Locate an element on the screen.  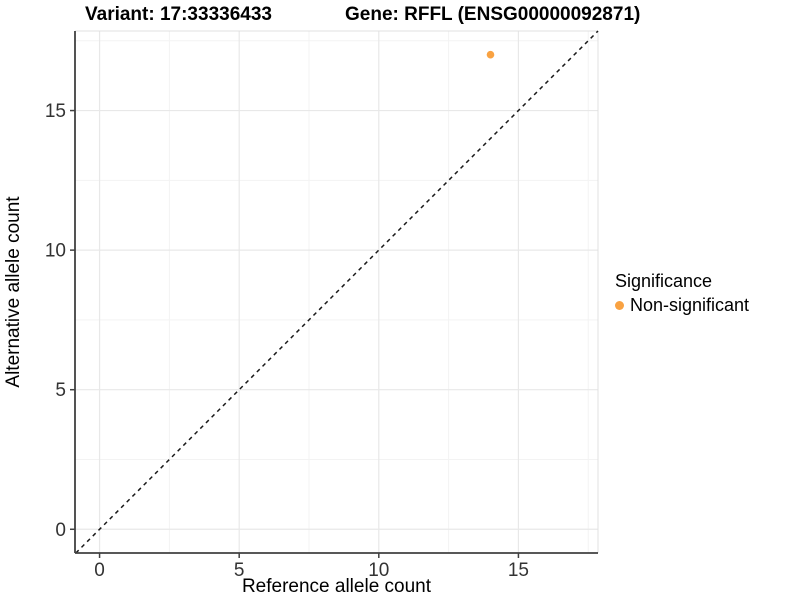
gene-title: Gene: RFFL (ENSG00000092871) is located at coordinates (493, 14).